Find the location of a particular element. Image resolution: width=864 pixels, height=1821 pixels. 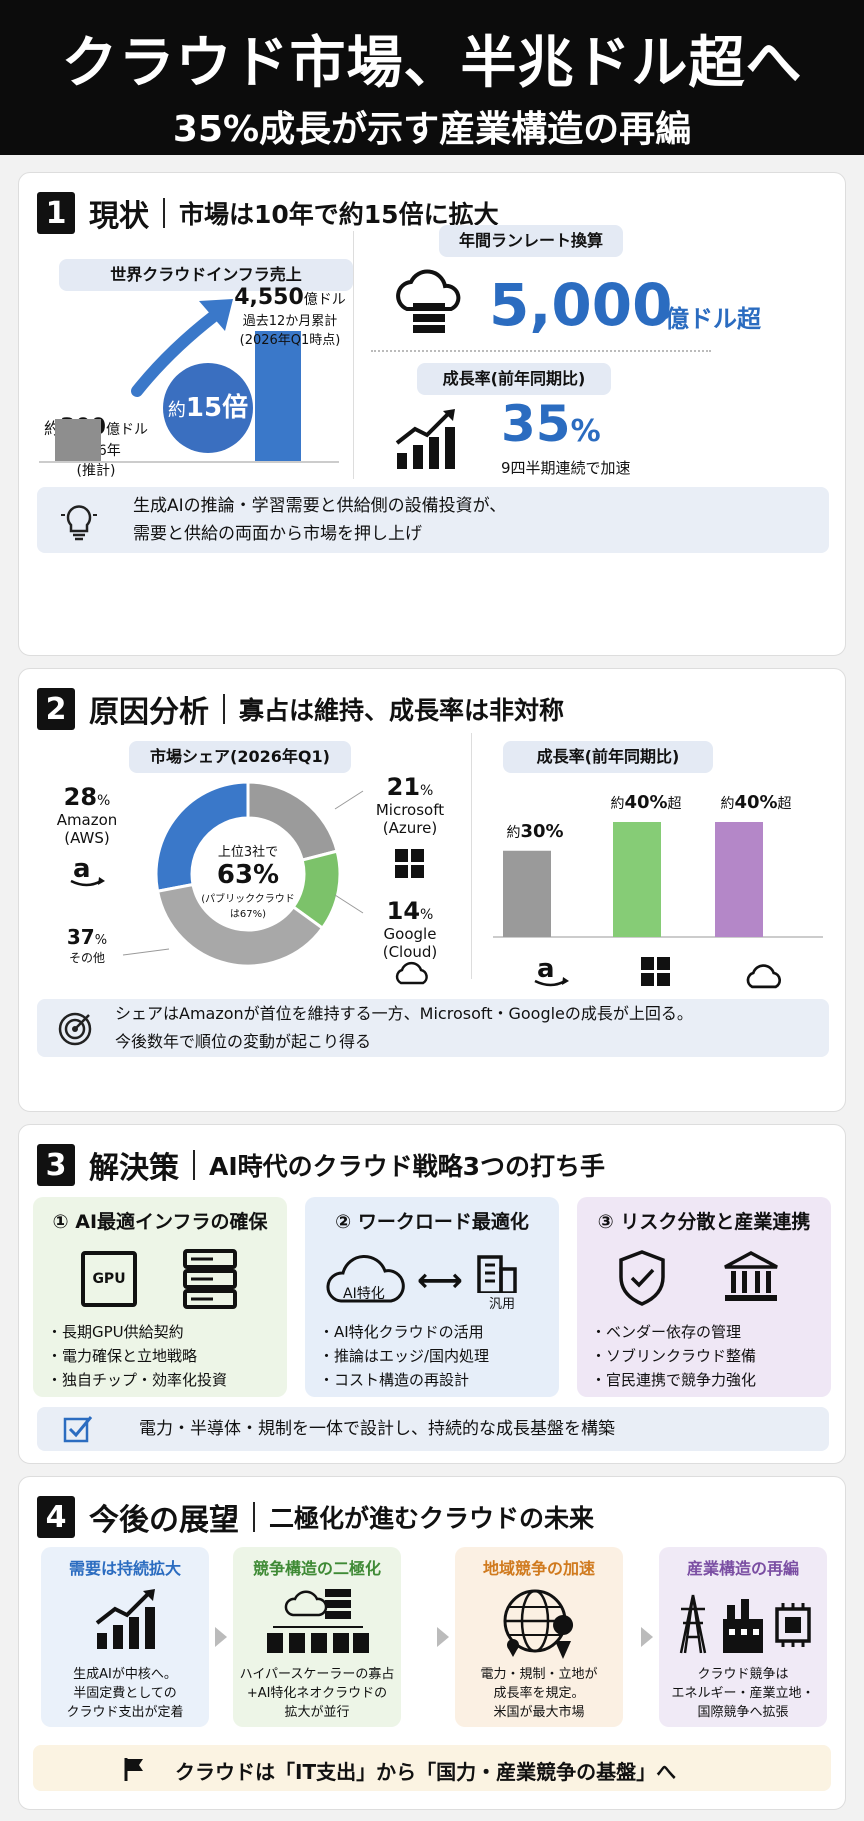

section-header: 3 解決策 AI時代のクラウド戦略3つの打ち手 is located at coordinates (321, 1165).